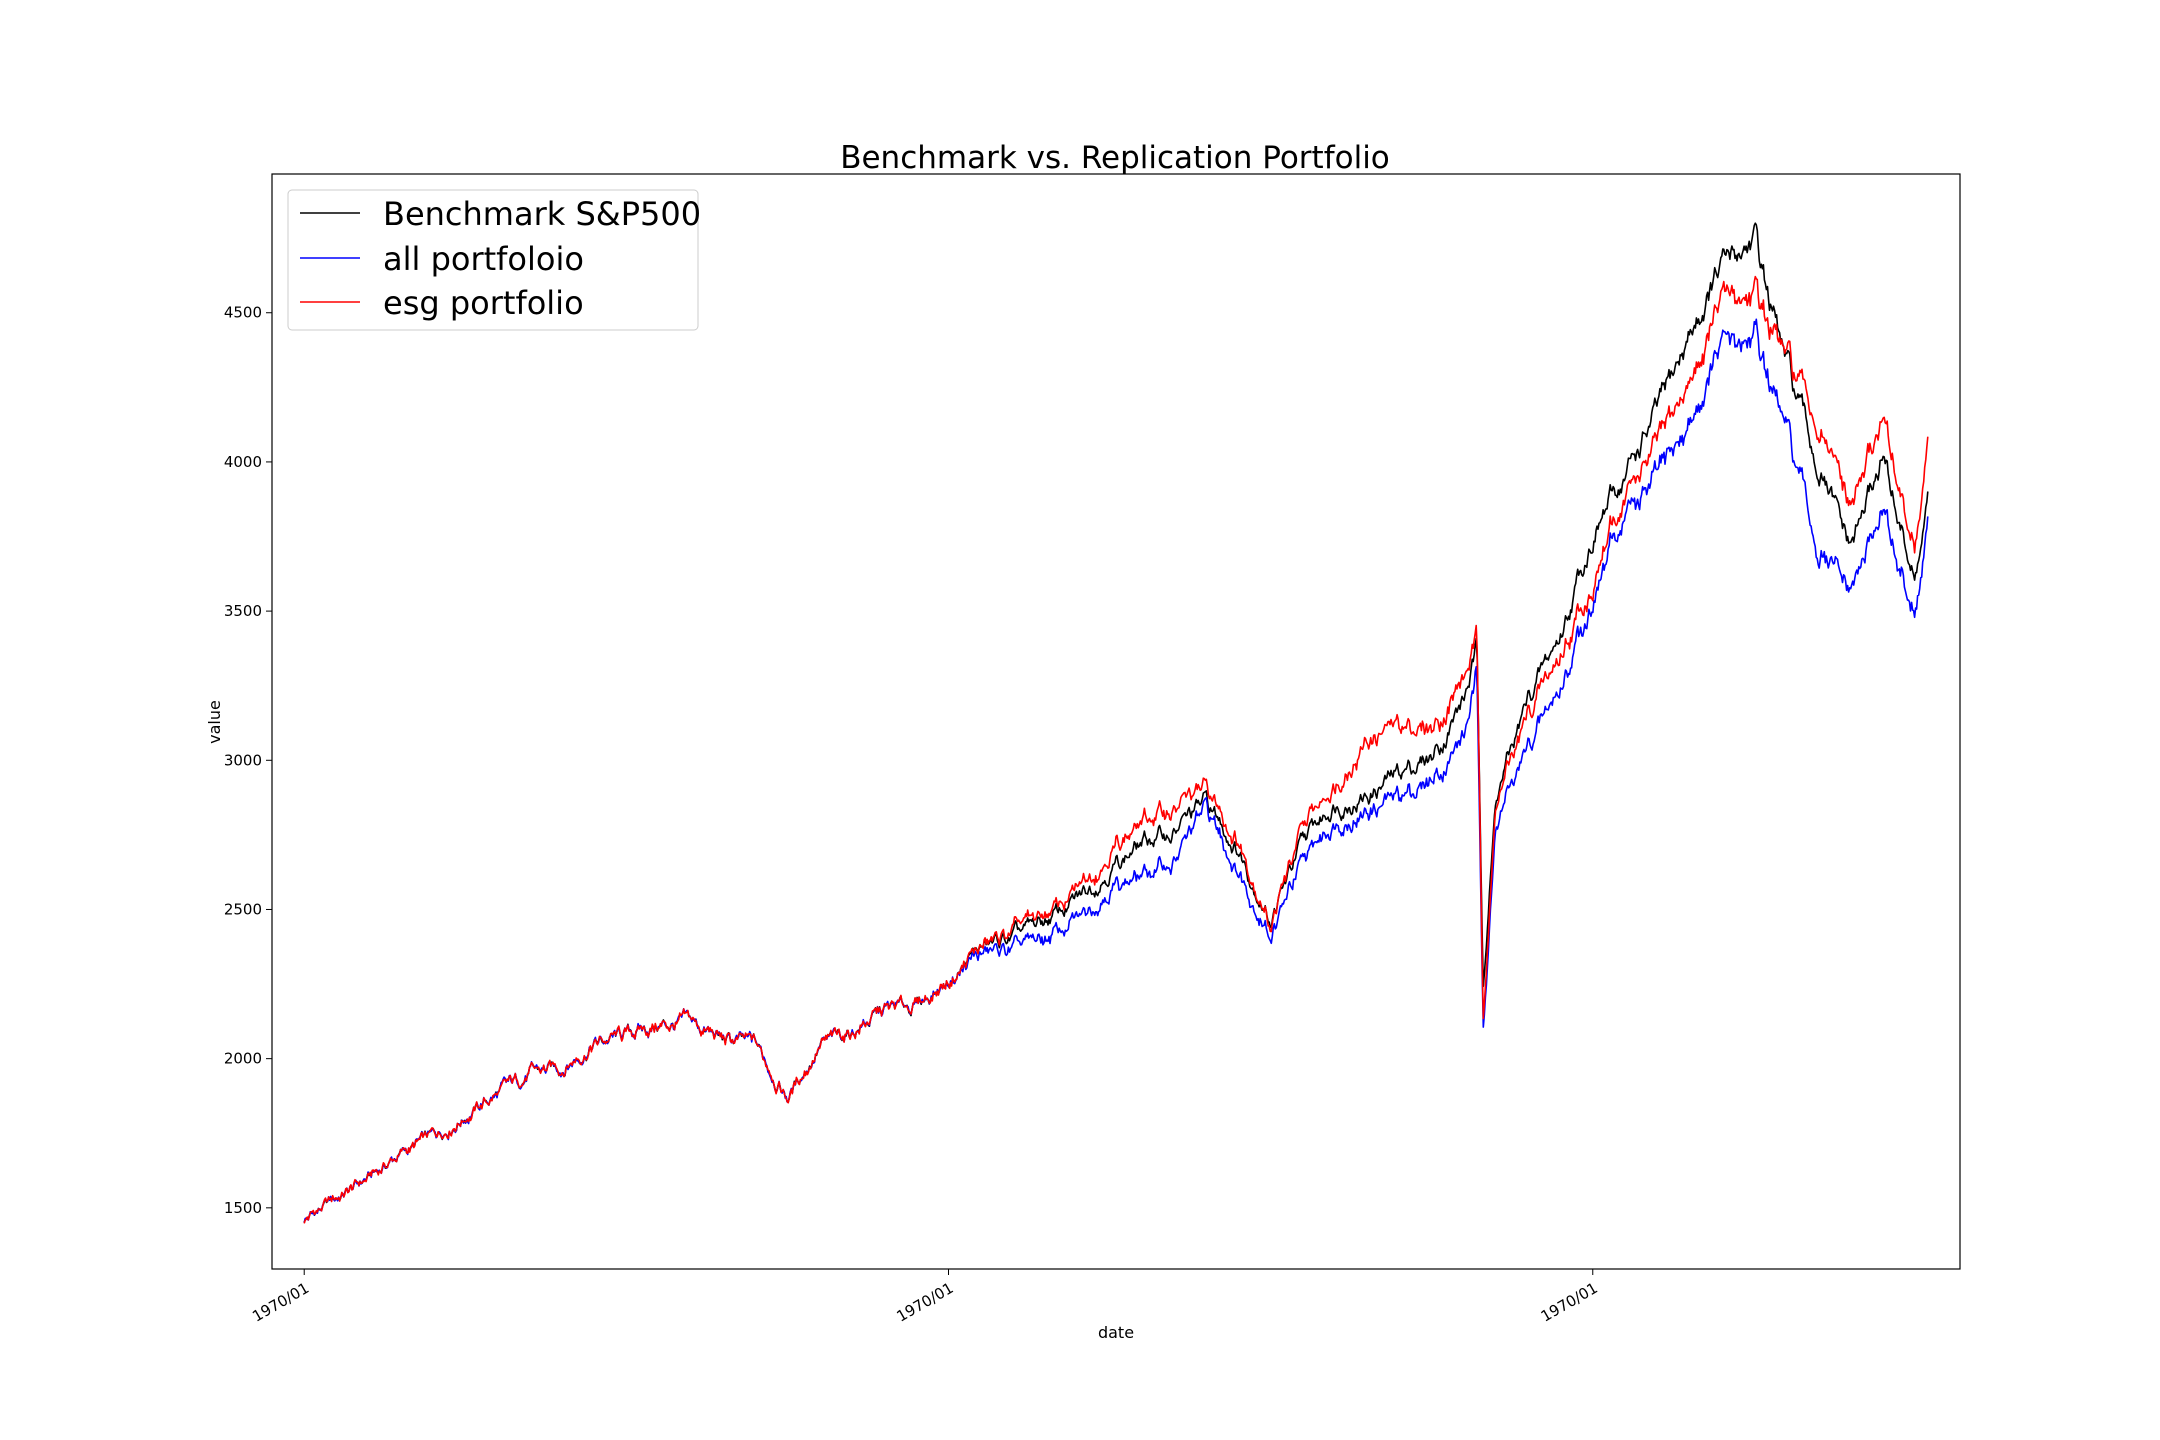 The image size is (2160, 1440). What do you see at coordinates (243, 462) in the screenshot?
I see `y-tick-label: 4000` at bounding box center [243, 462].